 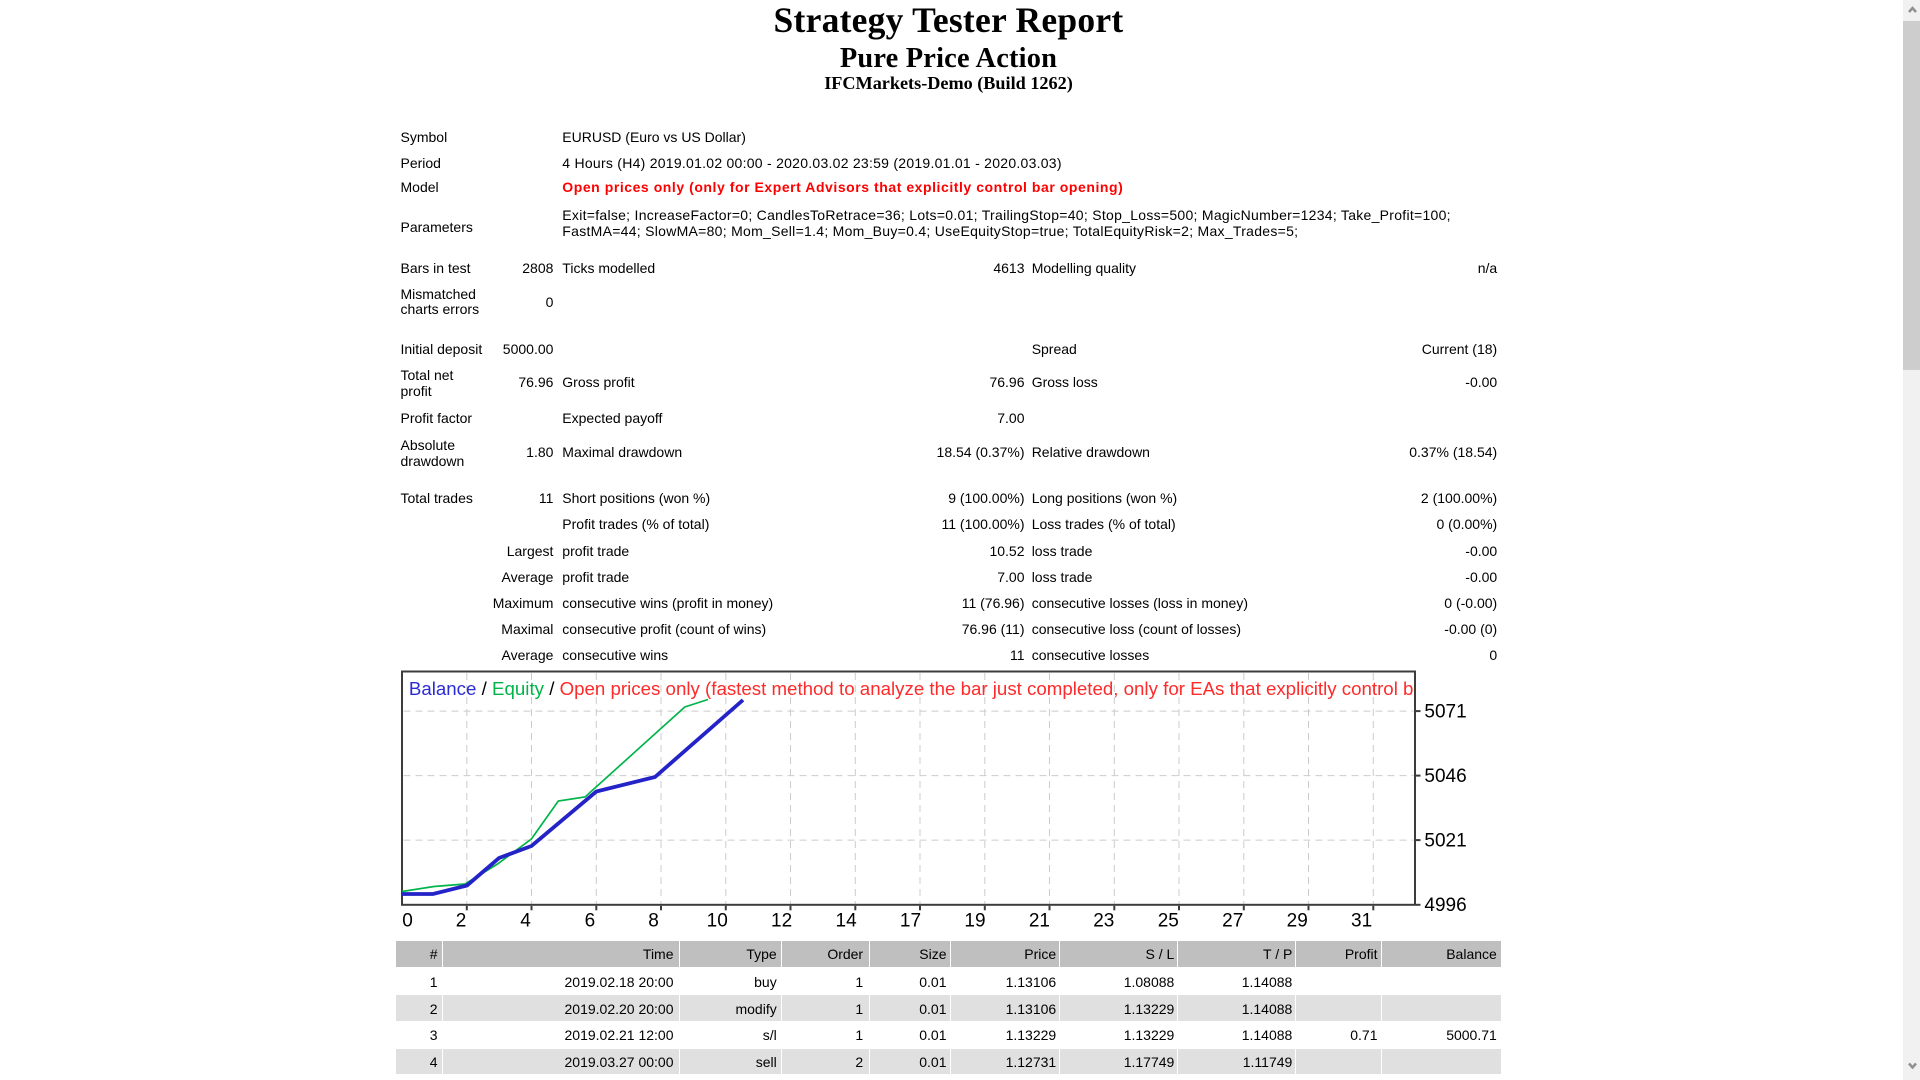 What do you see at coordinates (717, 921) in the screenshot?
I see `svg-text: 10` at bounding box center [717, 921].